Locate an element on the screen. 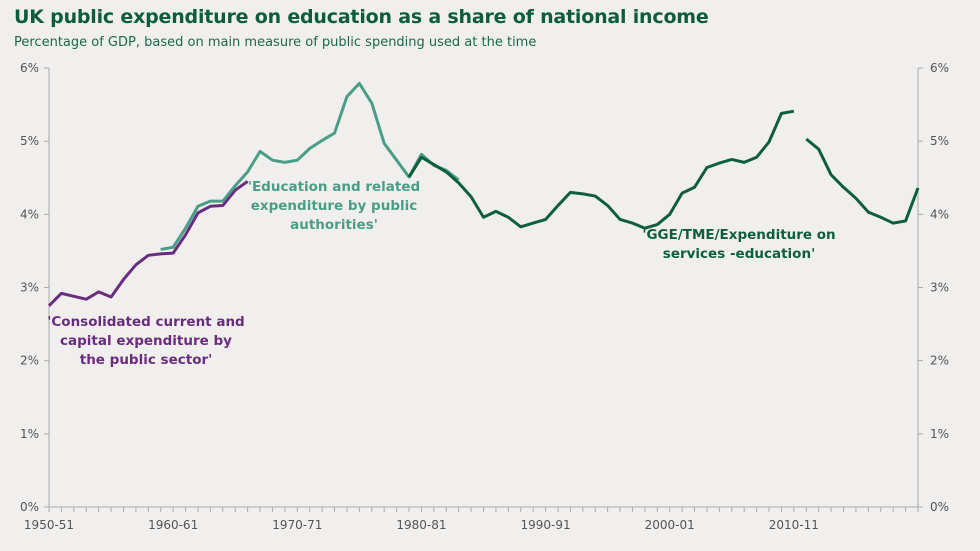  x-tick-label: 1980-81 is located at coordinates (421, 525).